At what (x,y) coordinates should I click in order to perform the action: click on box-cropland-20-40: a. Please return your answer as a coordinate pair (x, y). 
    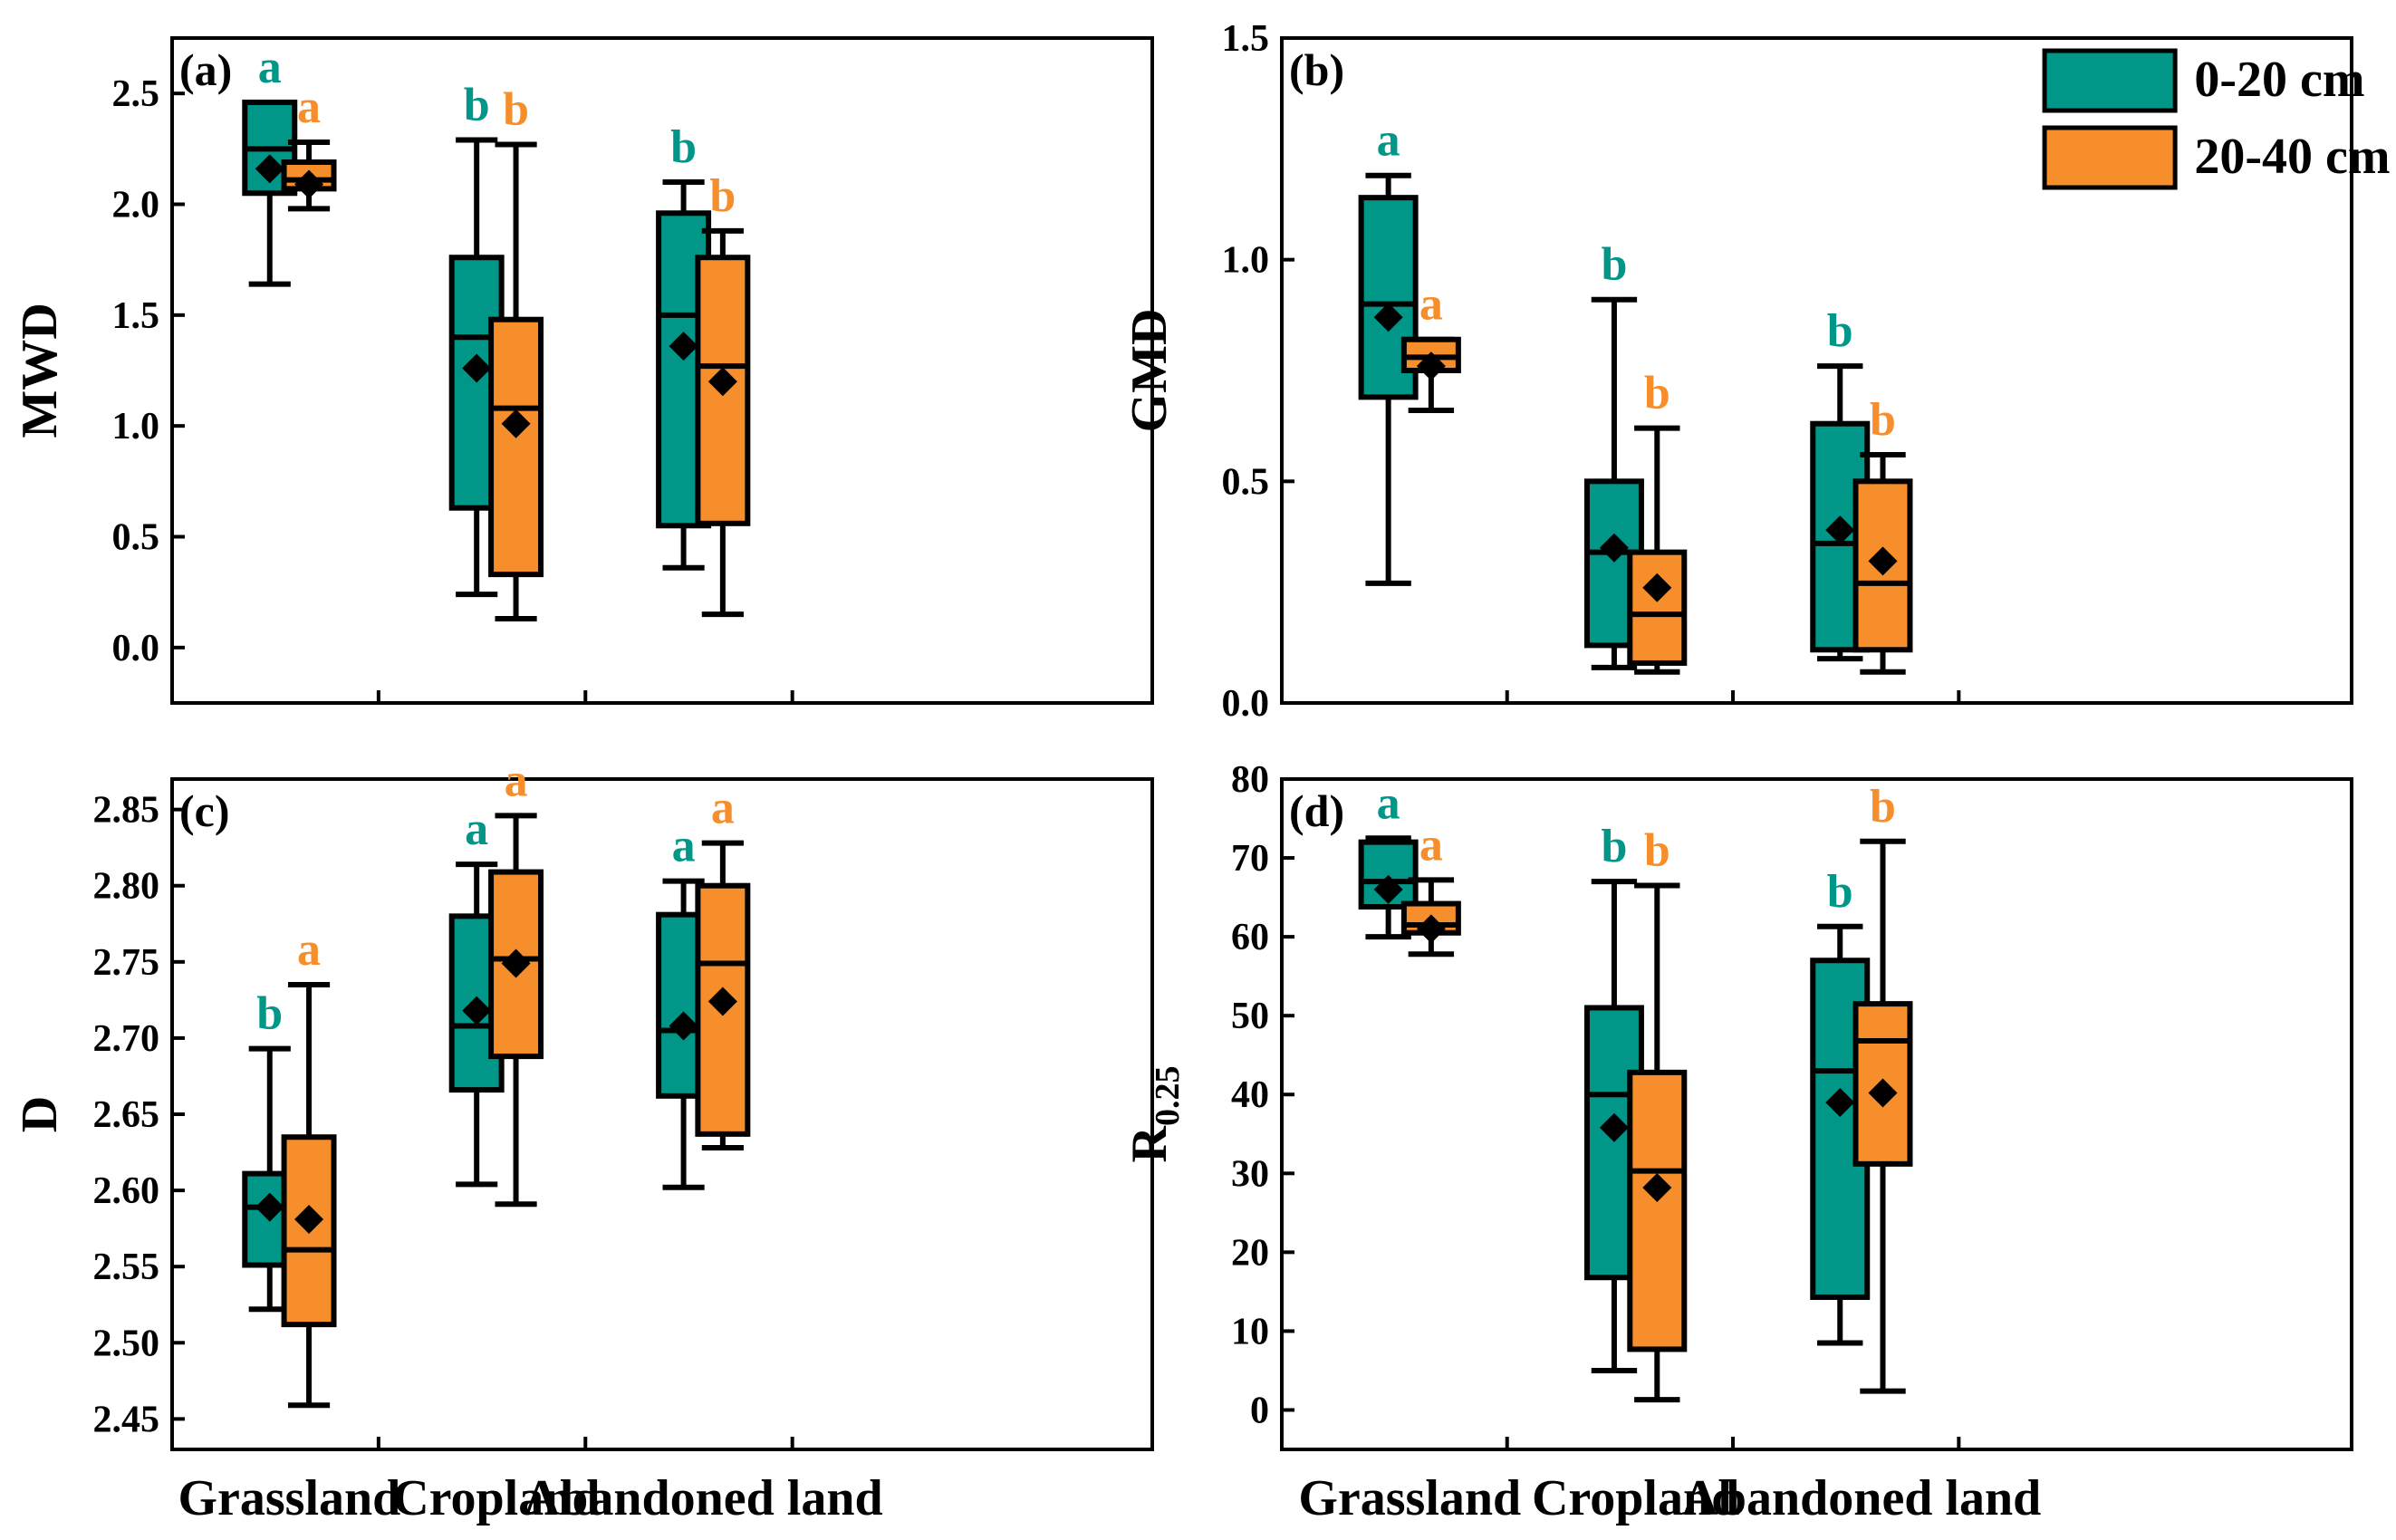
    Looking at the image, I should click on (516, 982).